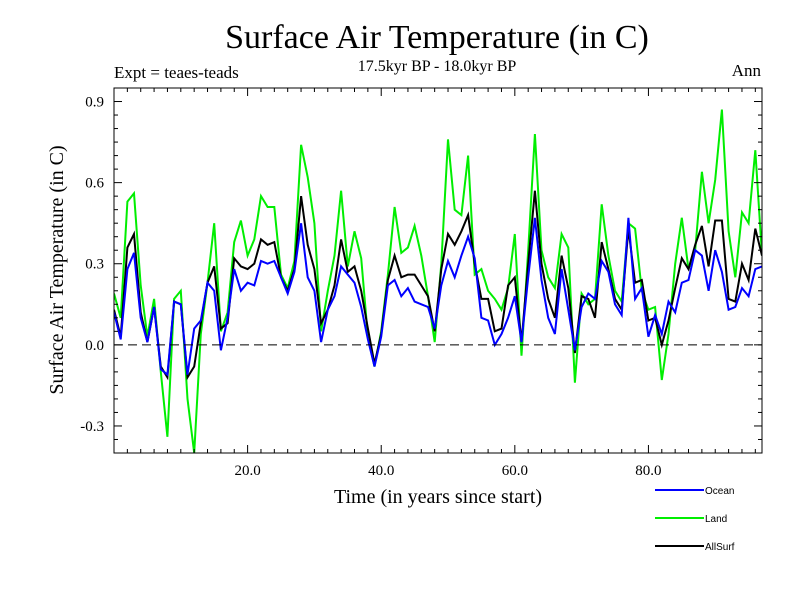  I want to click on experiment-label: Expt = teaes-teads, so click(176, 72).